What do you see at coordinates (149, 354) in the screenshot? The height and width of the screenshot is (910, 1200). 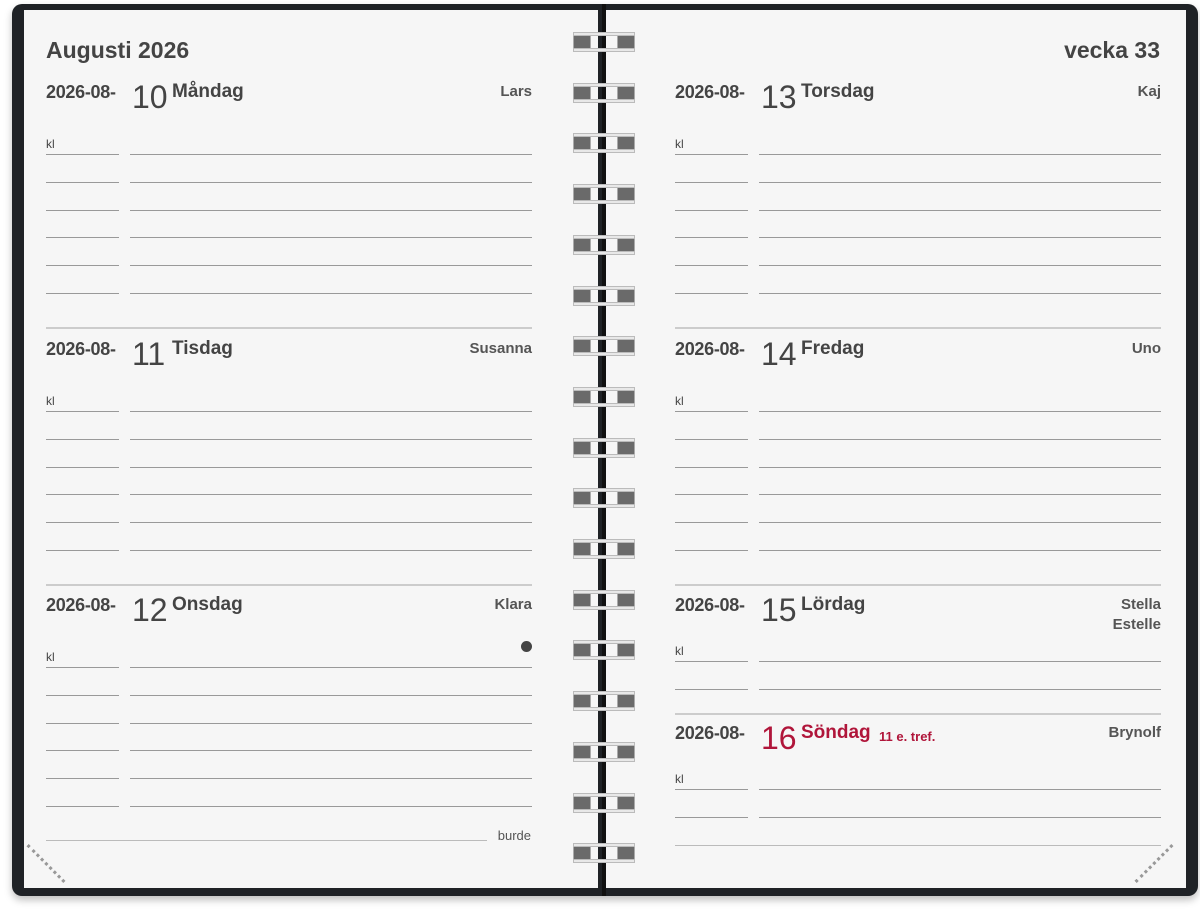 I see `day-number: 11` at bounding box center [149, 354].